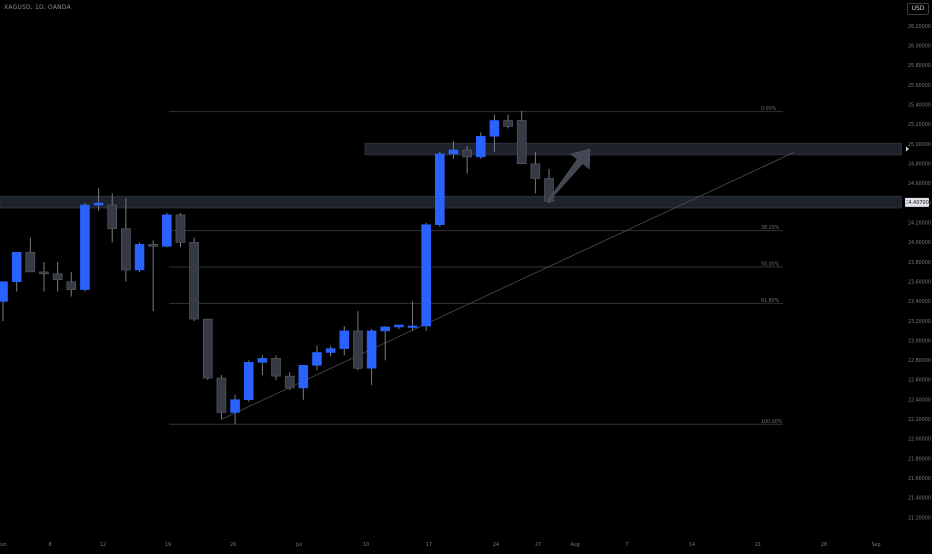 Image resolution: width=932 pixels, height=554 pixels. I want to click on price-tick-label: 21.40000, so click(919, 499).